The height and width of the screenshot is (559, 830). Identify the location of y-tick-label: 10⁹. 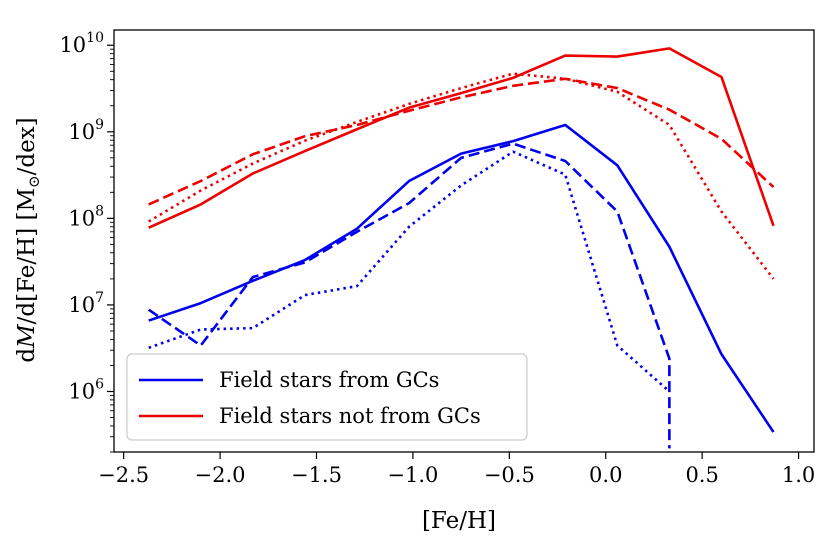
(86, 130).